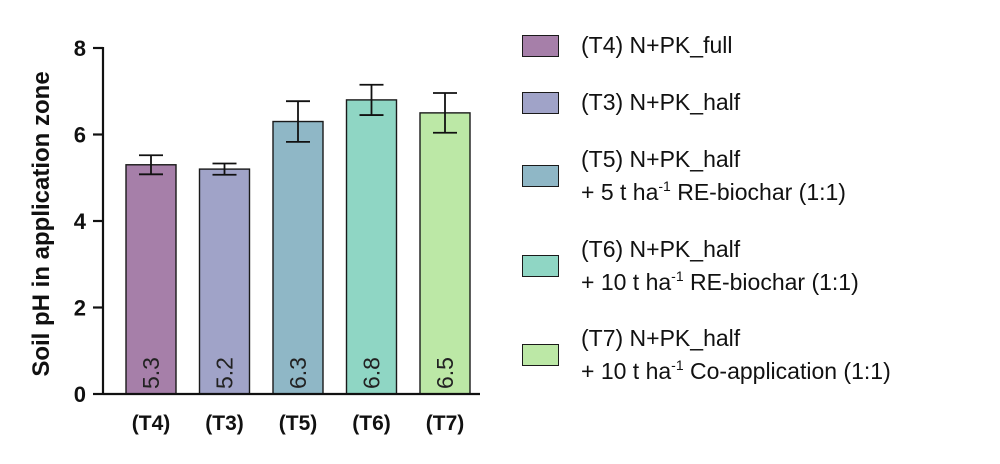 The height and width of the screenshot is (464, 1000). What do you see at coordinates (80, 48) in the screenshot?
I see `y-tick-label: 8` at bounding box center [80, 48].